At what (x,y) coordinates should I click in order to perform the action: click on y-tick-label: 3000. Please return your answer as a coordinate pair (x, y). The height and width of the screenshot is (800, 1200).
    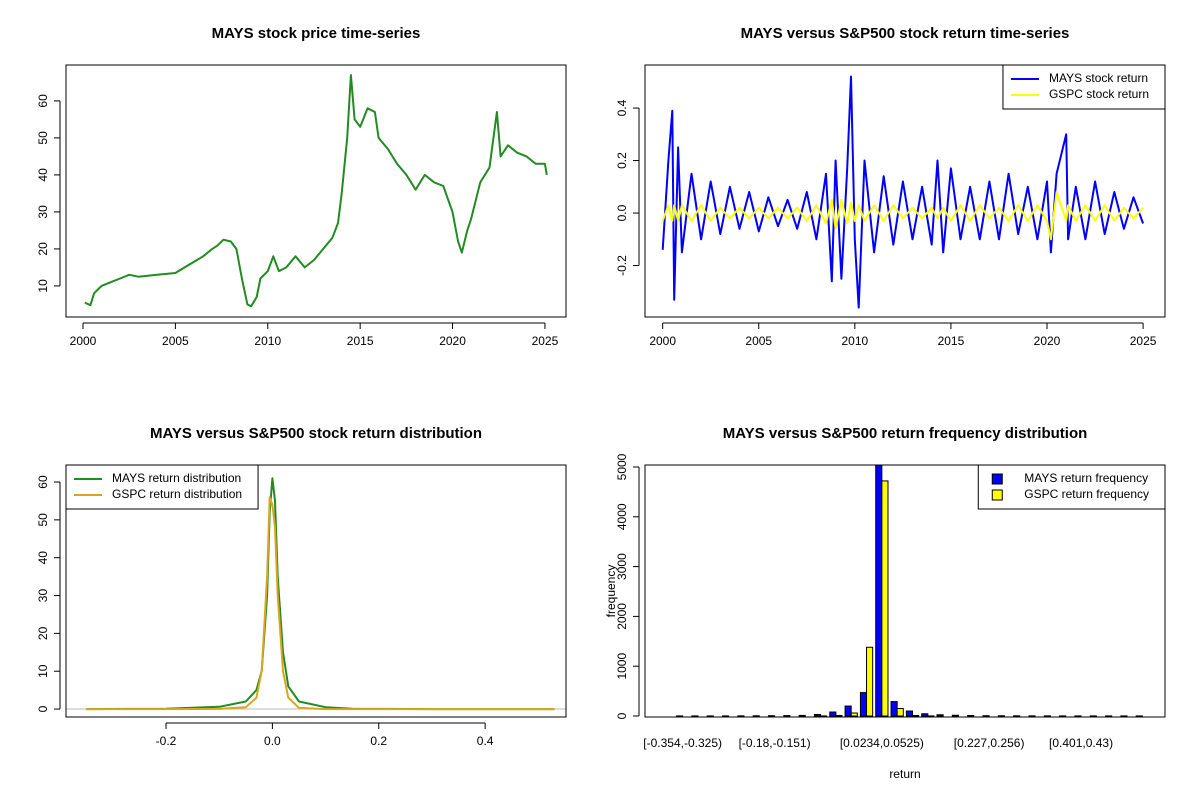
    Looking at the image, I should click on (622, 566).